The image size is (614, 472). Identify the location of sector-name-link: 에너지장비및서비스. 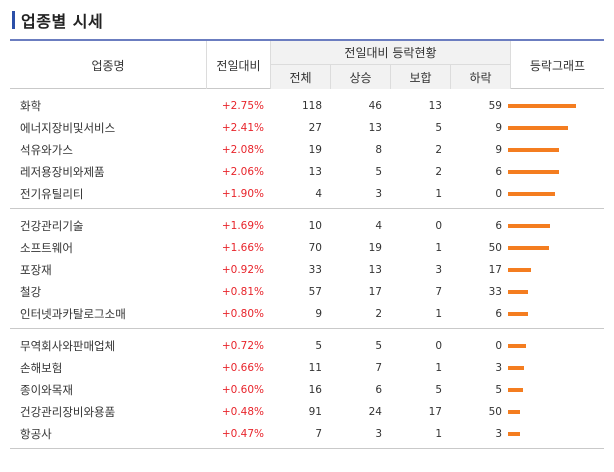
(68, 128).